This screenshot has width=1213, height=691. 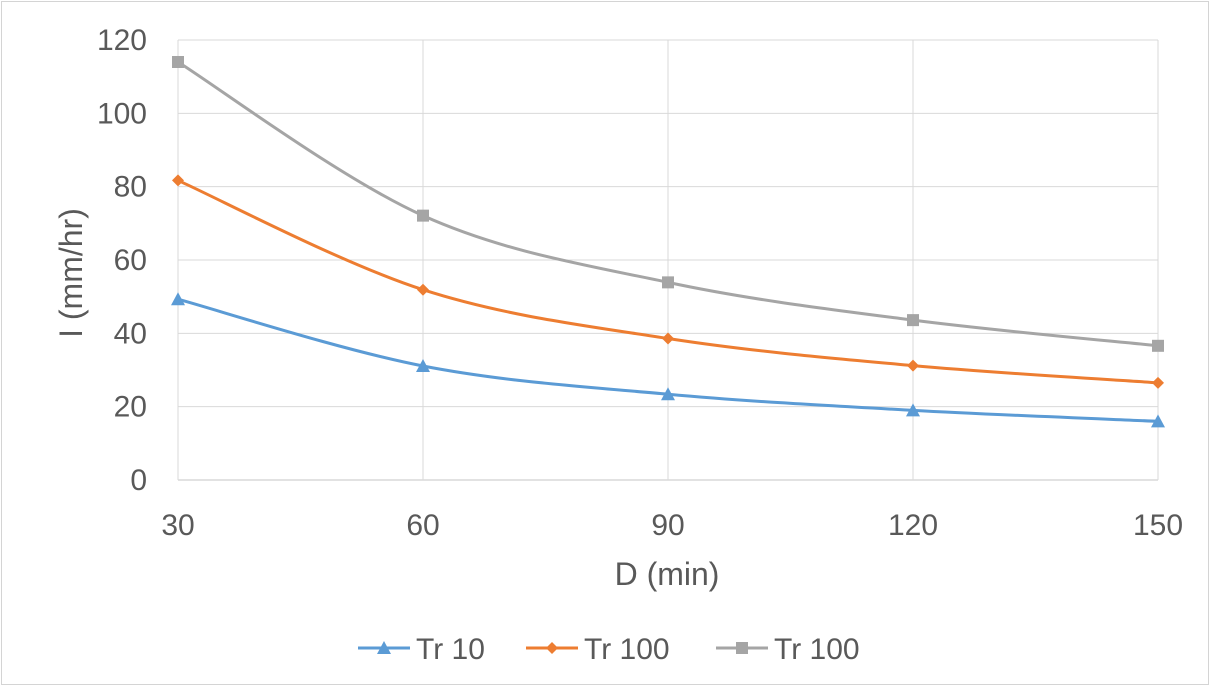 I want to click on y-tick-label: 20, so click(x=130, y=407).